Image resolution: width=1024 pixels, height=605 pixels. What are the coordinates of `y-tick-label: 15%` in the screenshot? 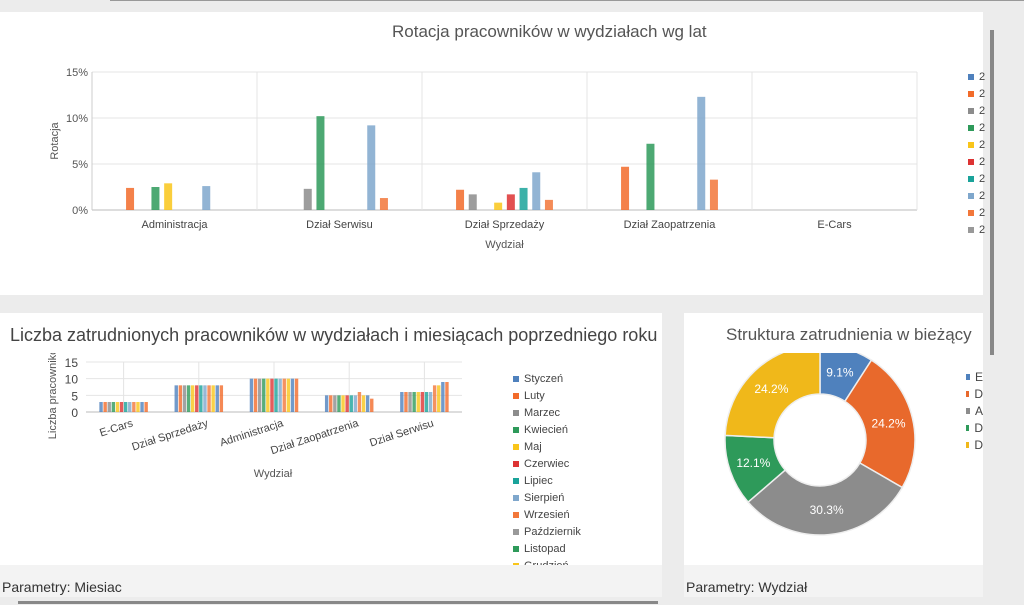 It's located at (77, 73).